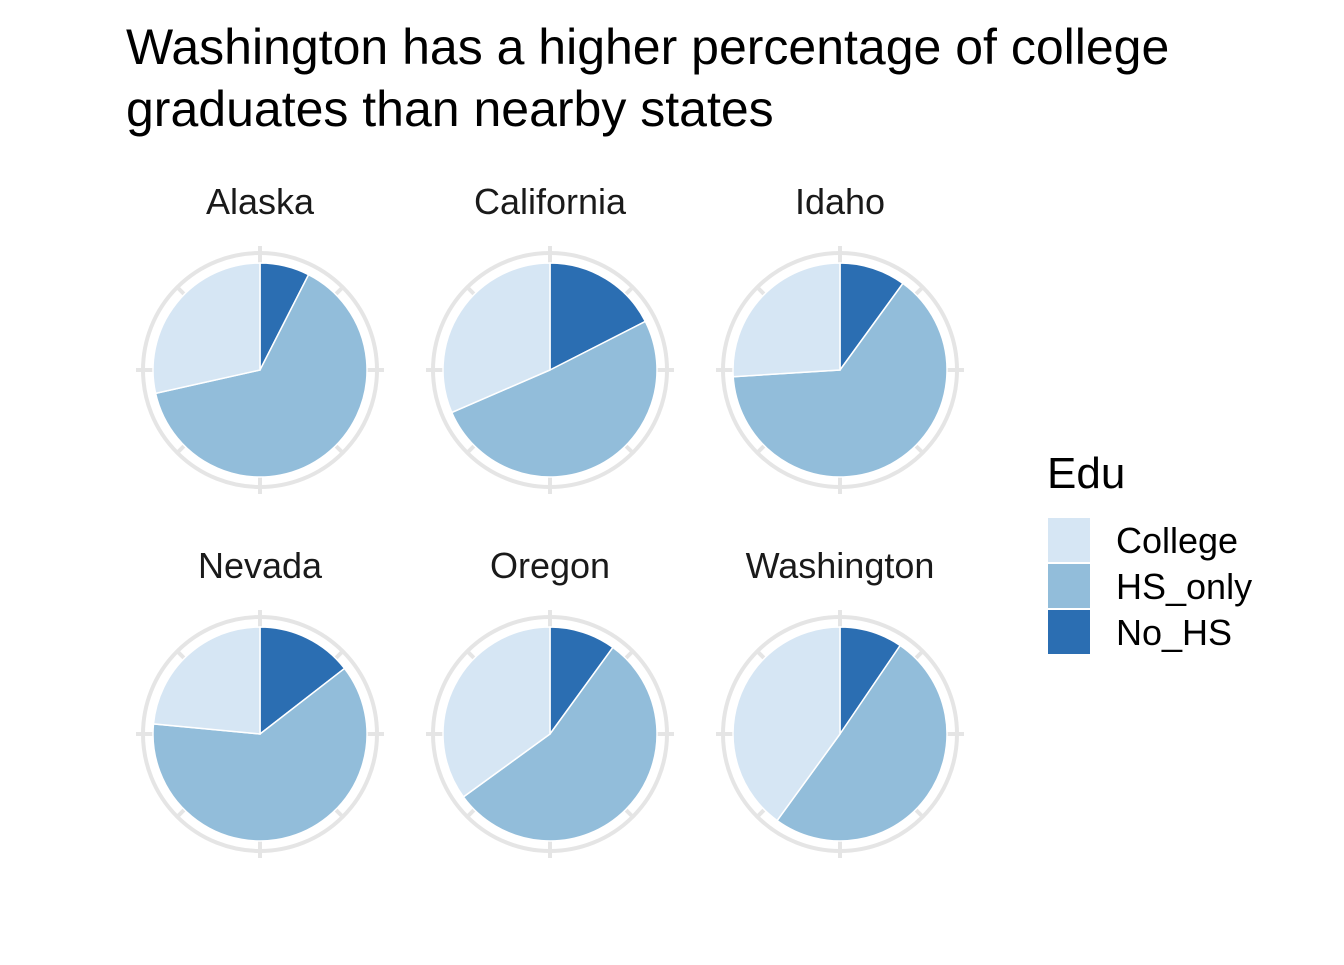 The image size is (1344, 965). I want to click on pie-slice-nevada-college, so click(206, 680).